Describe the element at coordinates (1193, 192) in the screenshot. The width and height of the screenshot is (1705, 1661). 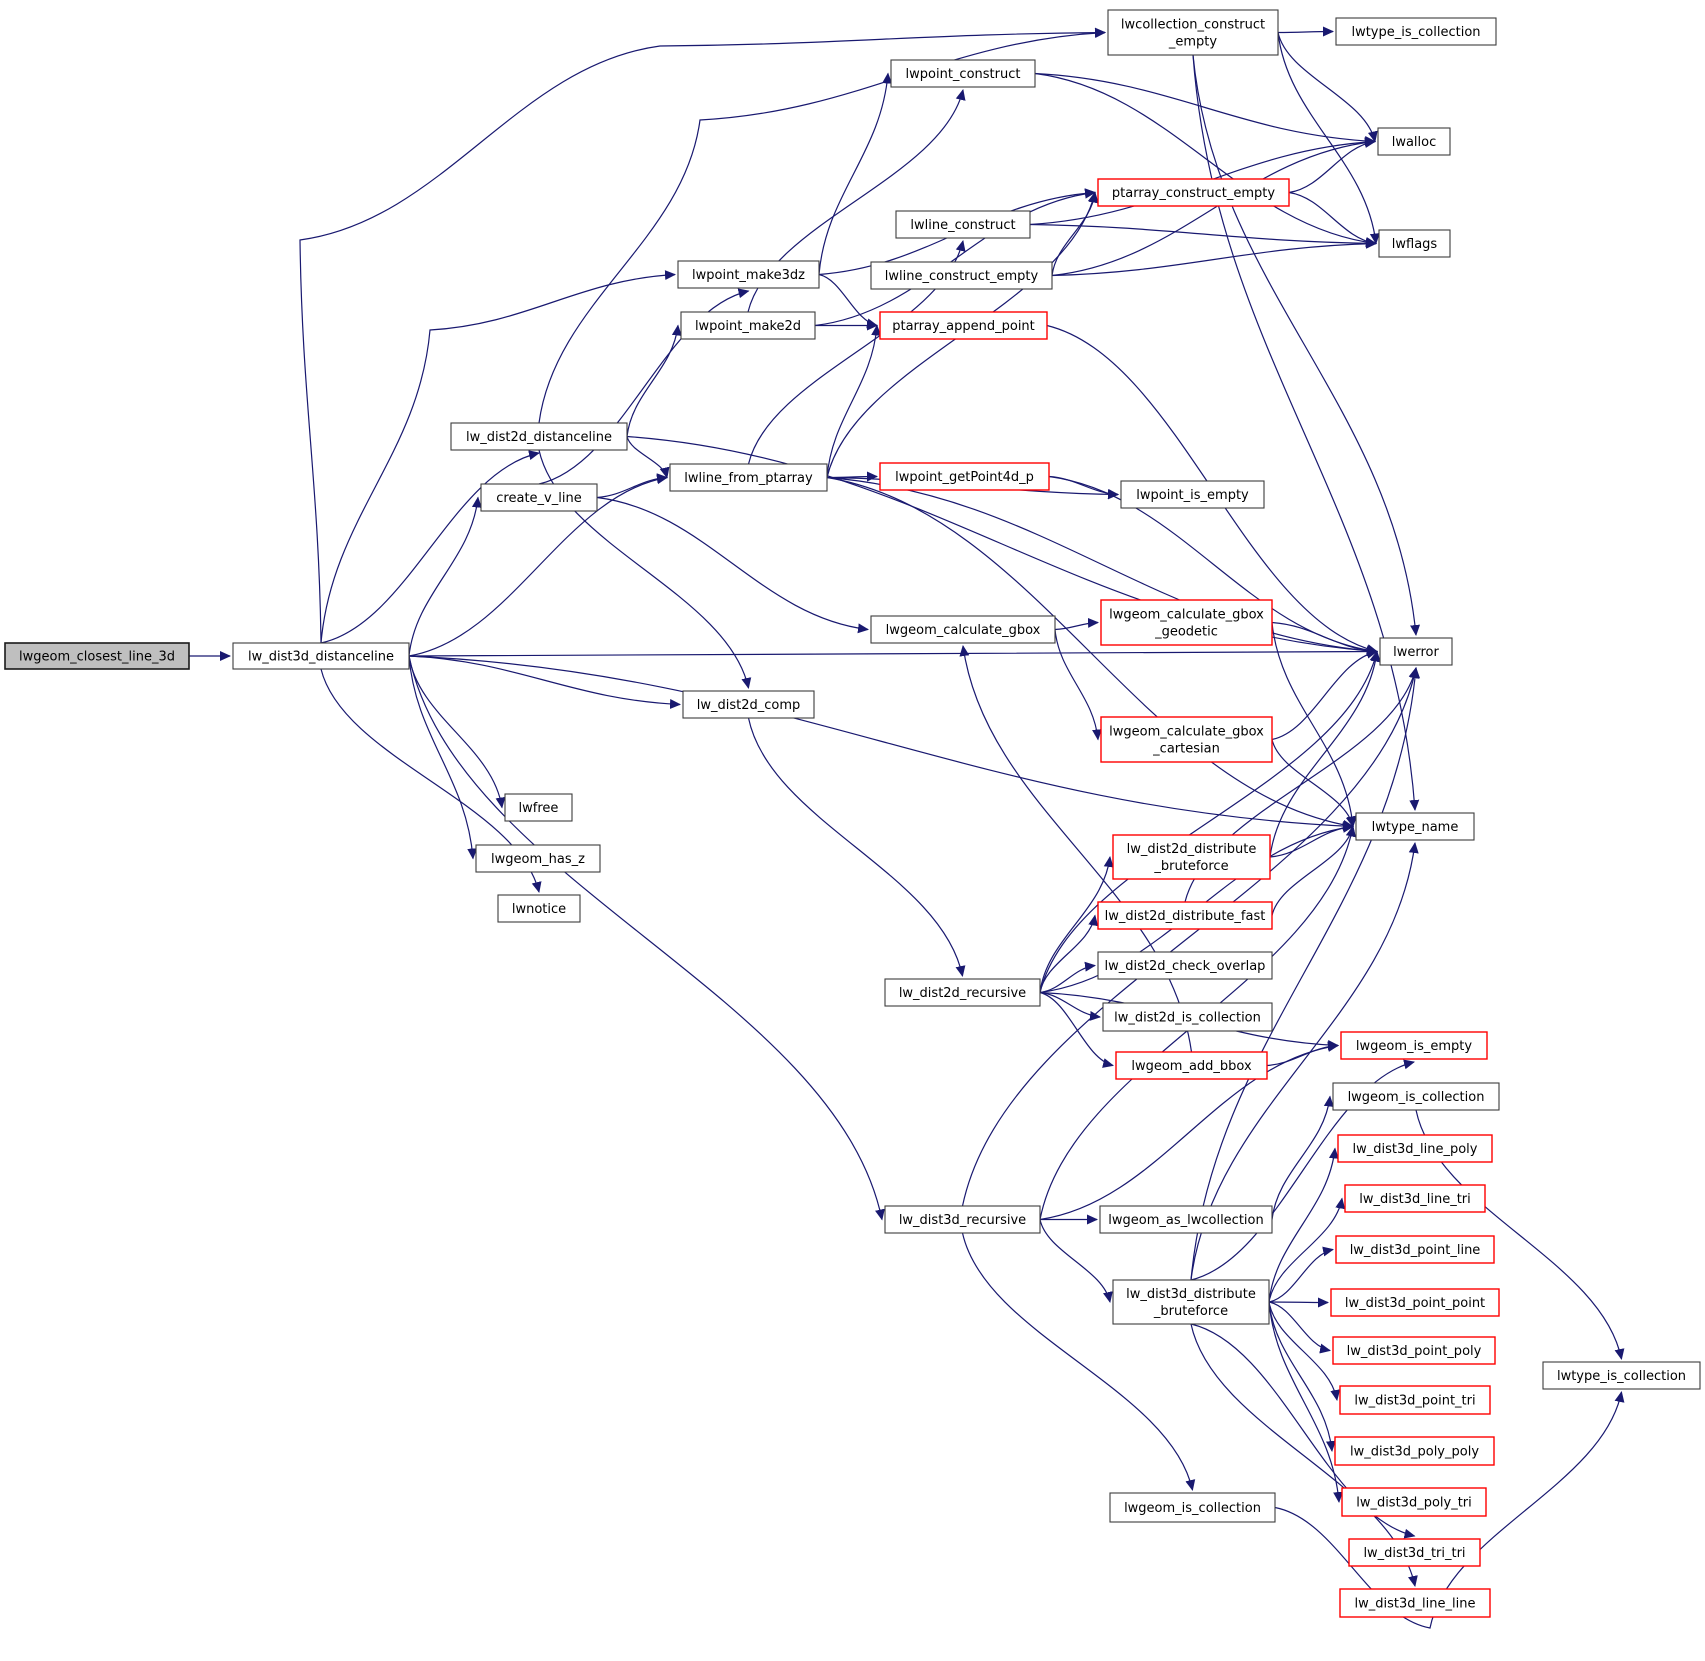
I see `node-ptarray_construct_empty: ptarray_construct_empty` at that location.